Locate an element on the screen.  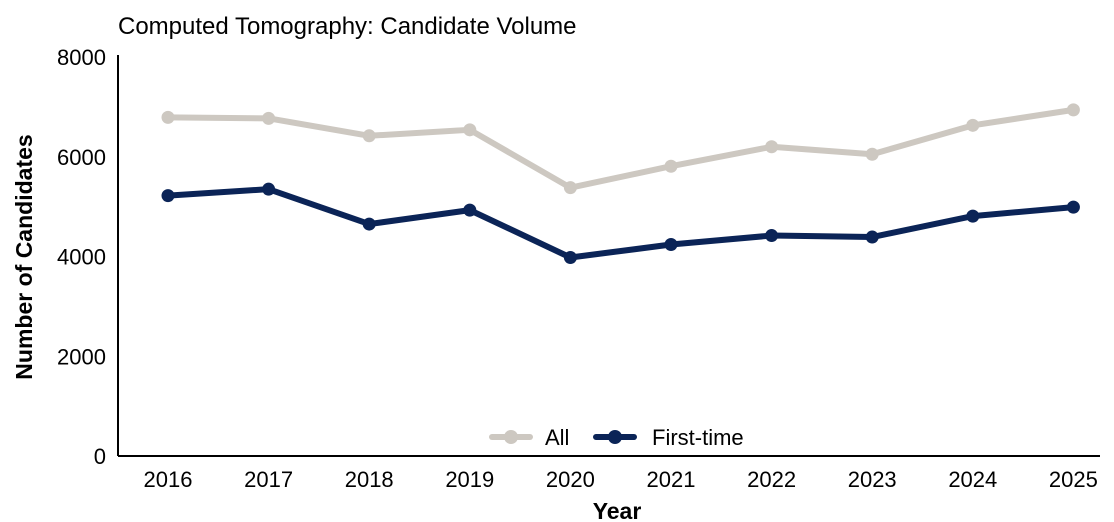
y-axis-title: Number of Candidates is located at coordinates (24, 256).